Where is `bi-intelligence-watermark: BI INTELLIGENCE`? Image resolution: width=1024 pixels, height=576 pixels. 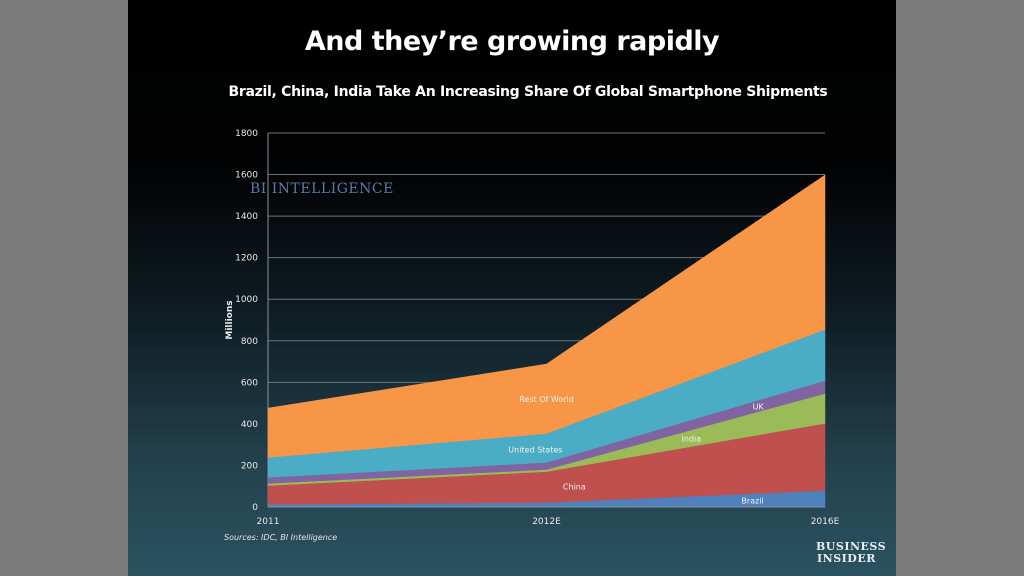 bi-intelligence-watermark: BI INTELLIGENCE is located at coordinates (322, 189).